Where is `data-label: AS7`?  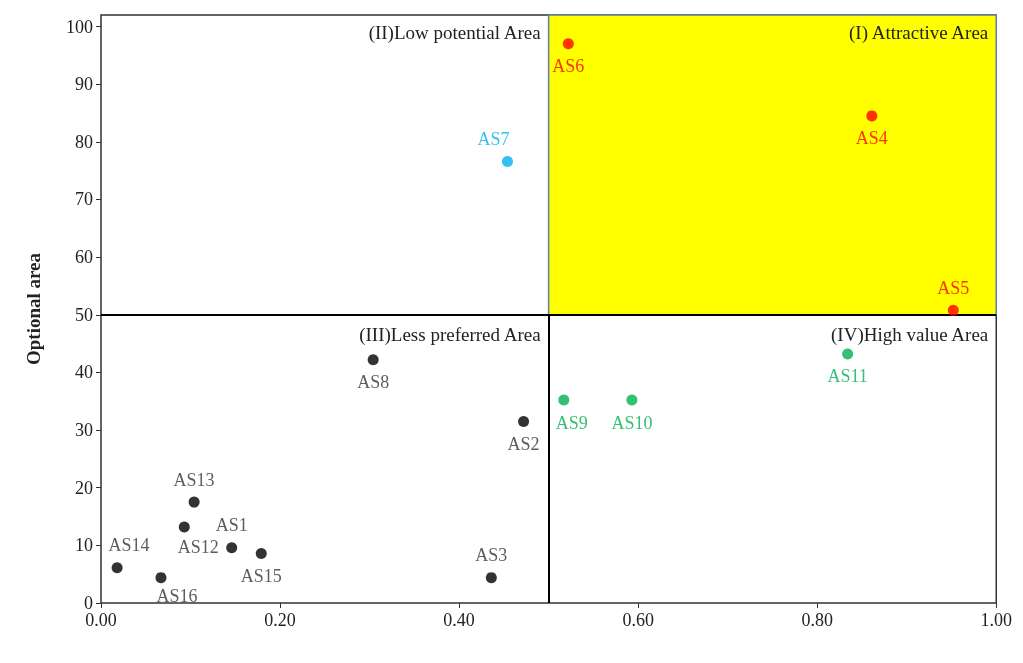
data-label: AS7 is located at coordinates (493, 138).